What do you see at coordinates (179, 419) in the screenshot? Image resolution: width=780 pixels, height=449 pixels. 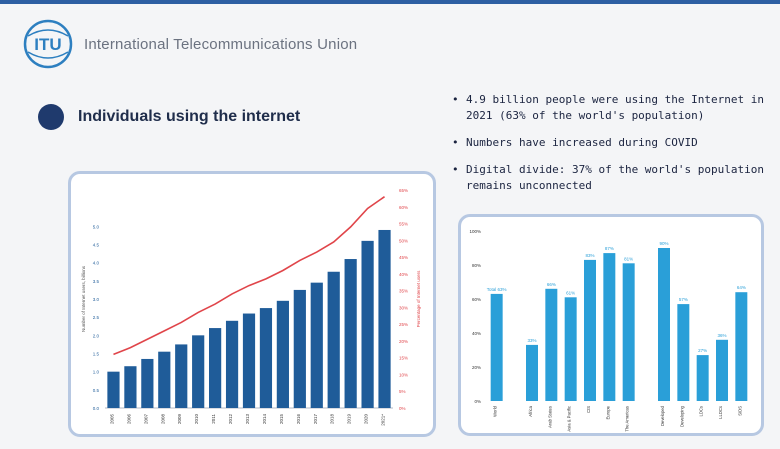 I see `x-tick-label: 2009` at bounding box center [179, 419].